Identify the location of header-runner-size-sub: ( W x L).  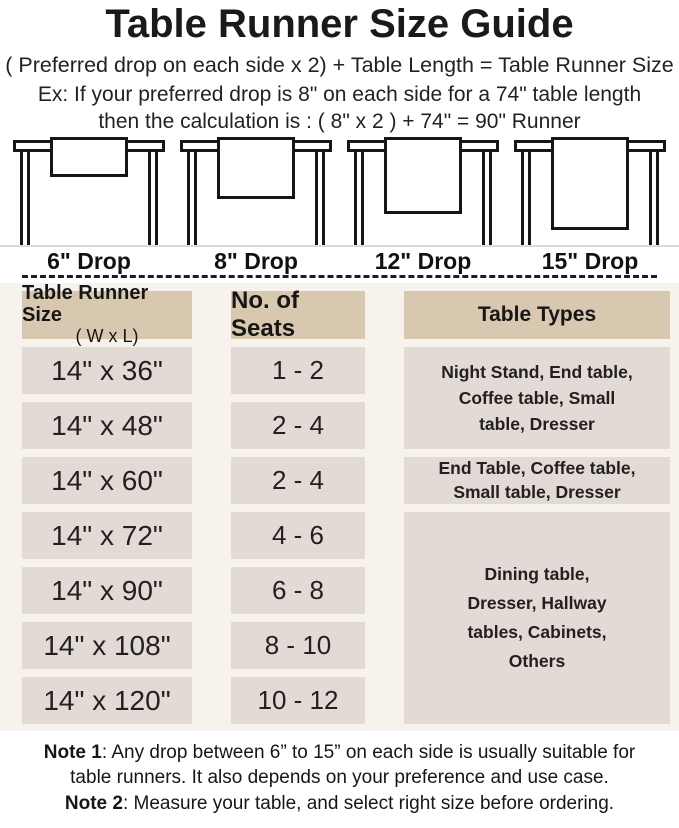
(107, 336).